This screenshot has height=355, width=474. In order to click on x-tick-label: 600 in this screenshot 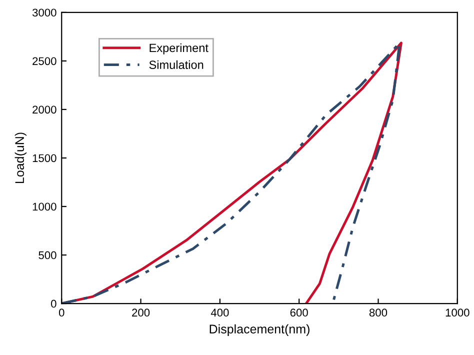, I will do `click(299, 312)`.